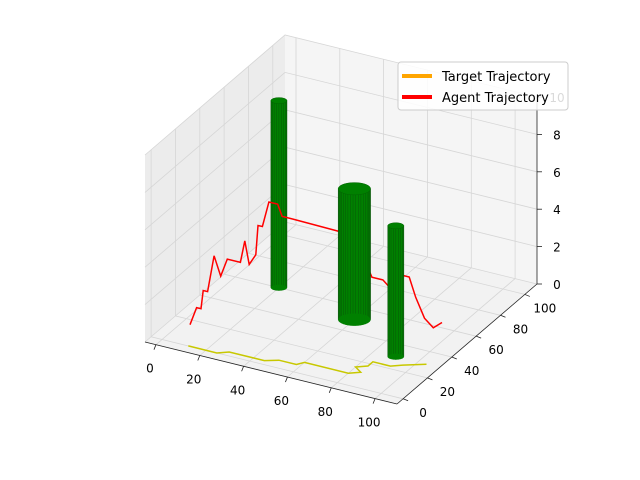  Describe the element at coordinates (215, 188) in the screenshot. I see `left-wall-pane` at that location.